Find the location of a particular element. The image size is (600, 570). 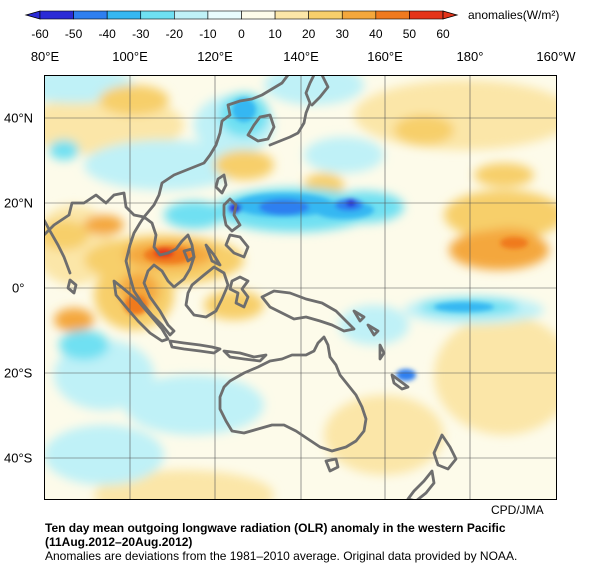

lat-label-20n: 20°N is located at coordinates (19, 203).